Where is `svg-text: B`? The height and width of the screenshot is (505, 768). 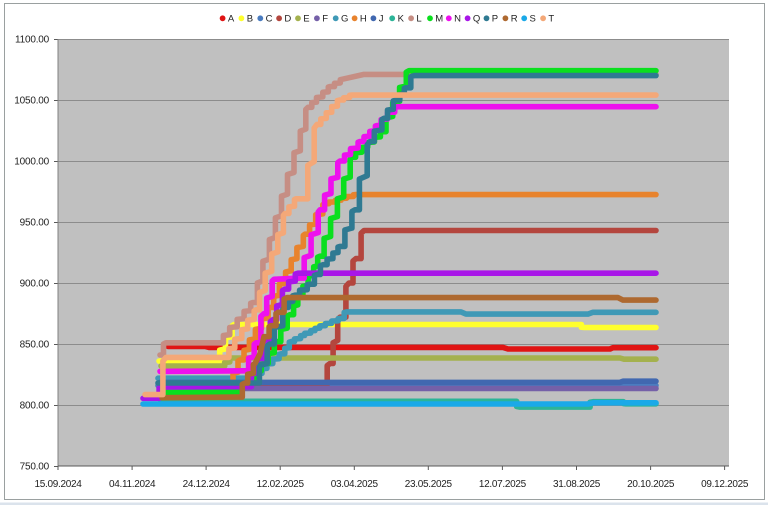 svg-text: B is located at coordinates (250, 18).